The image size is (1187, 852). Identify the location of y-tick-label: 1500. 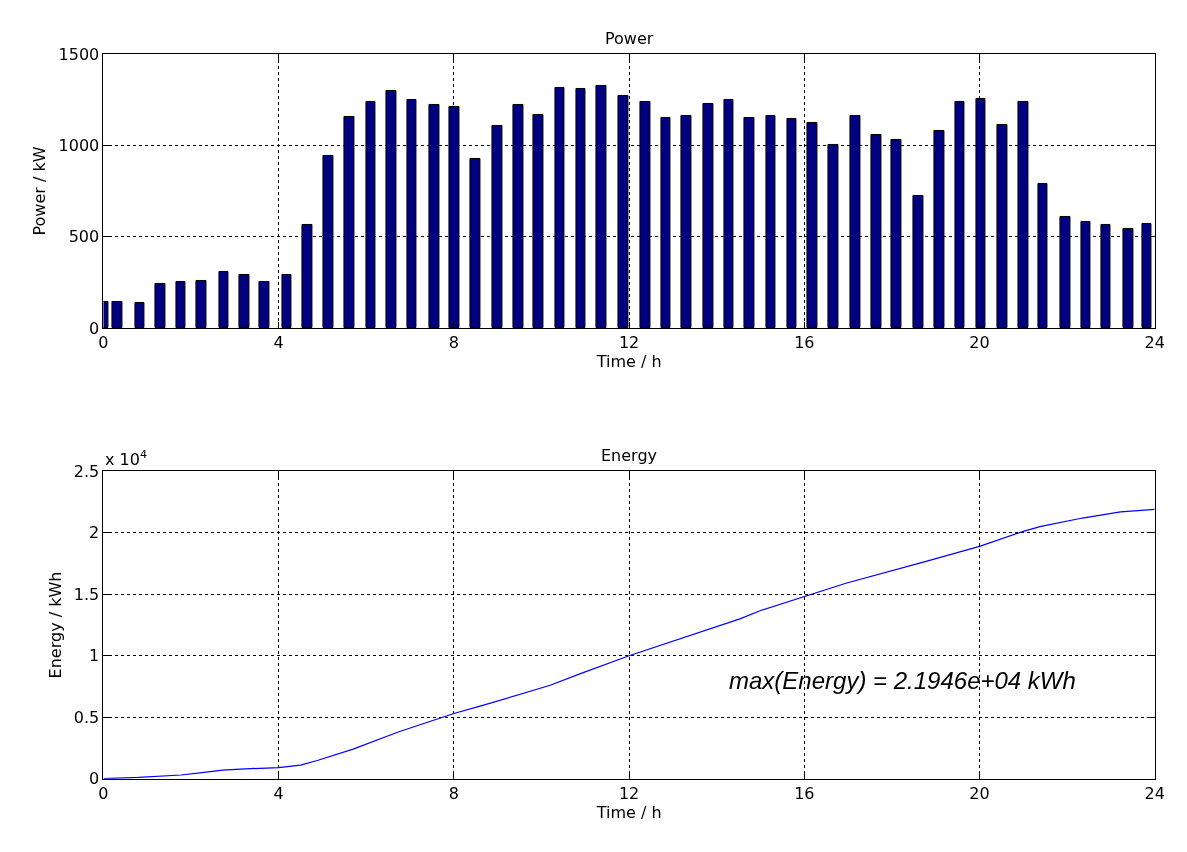
(79, 54).